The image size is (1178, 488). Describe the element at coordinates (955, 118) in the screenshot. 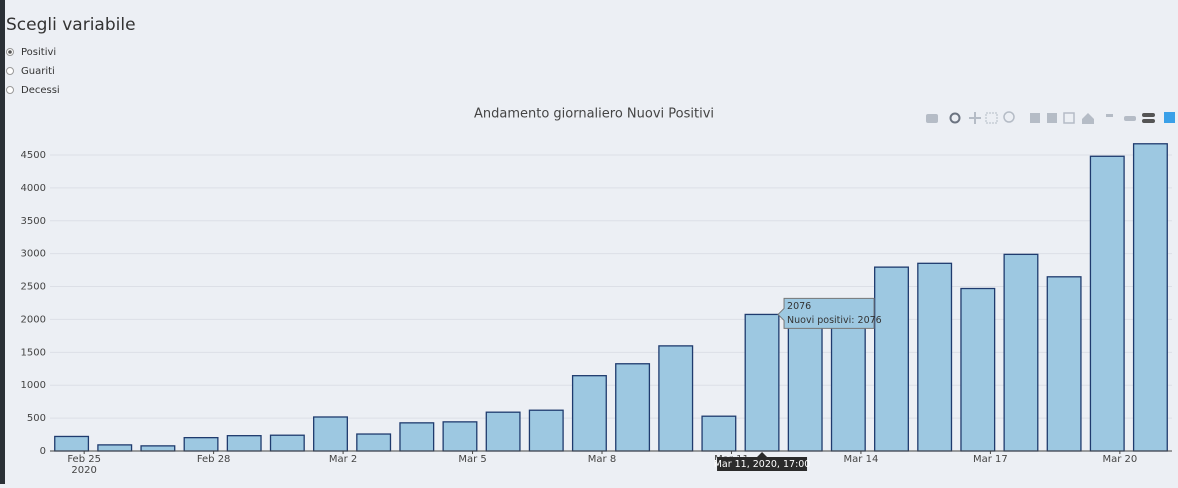

I see `zoom-icon` at that location.